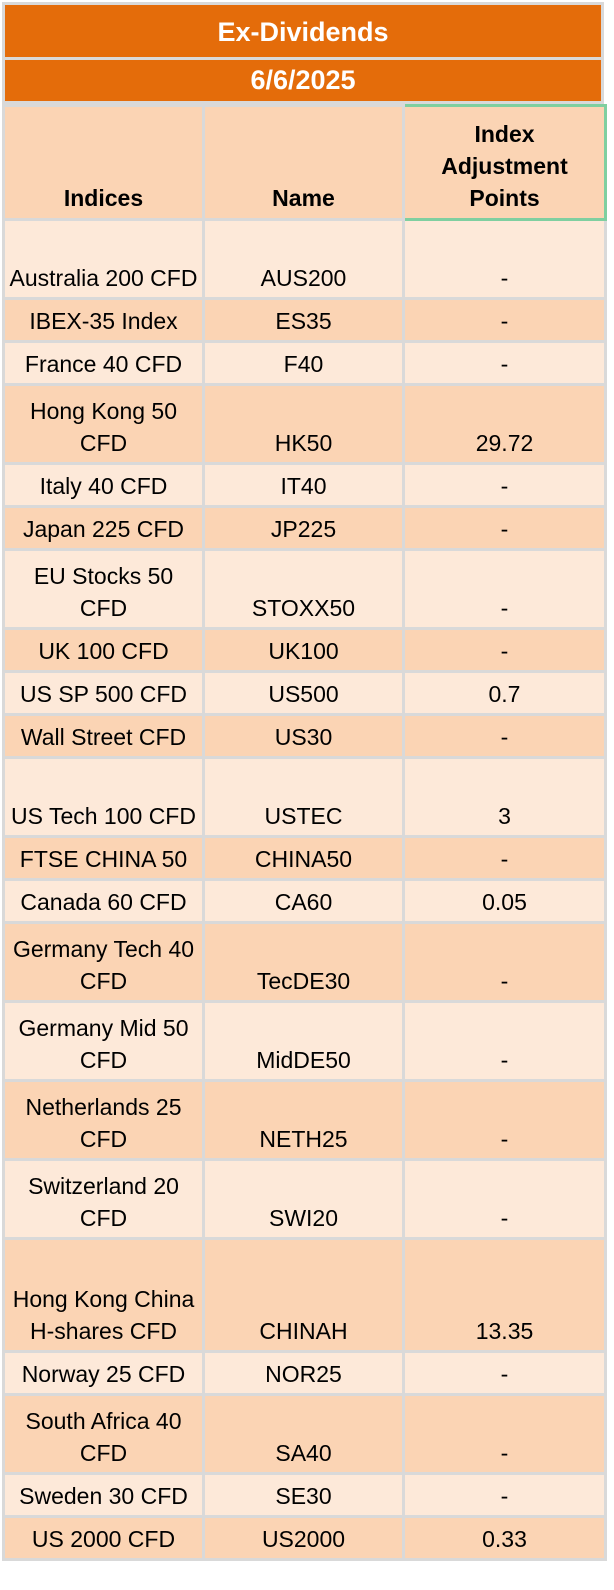 This screenshot has width=614, height=1590. I want to click on header-name: Name, so click(303, 162).